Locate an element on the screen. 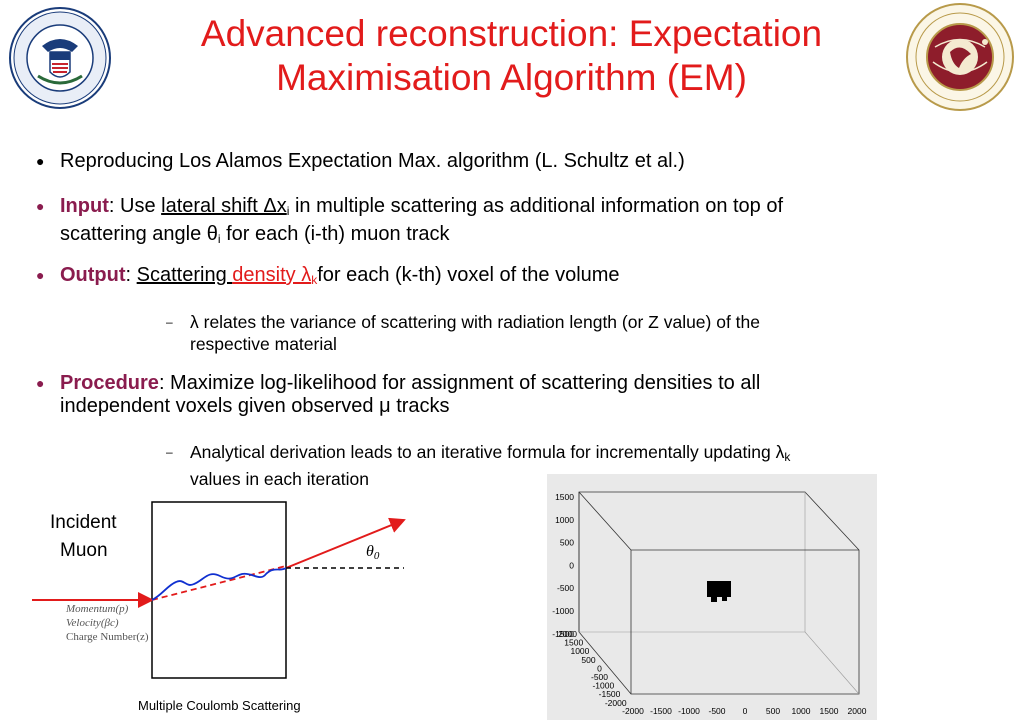 This screenshot has width=1023, height=723. title-line-1: Advanced reconstruction: Expectation is located at coordinates (511, 33).